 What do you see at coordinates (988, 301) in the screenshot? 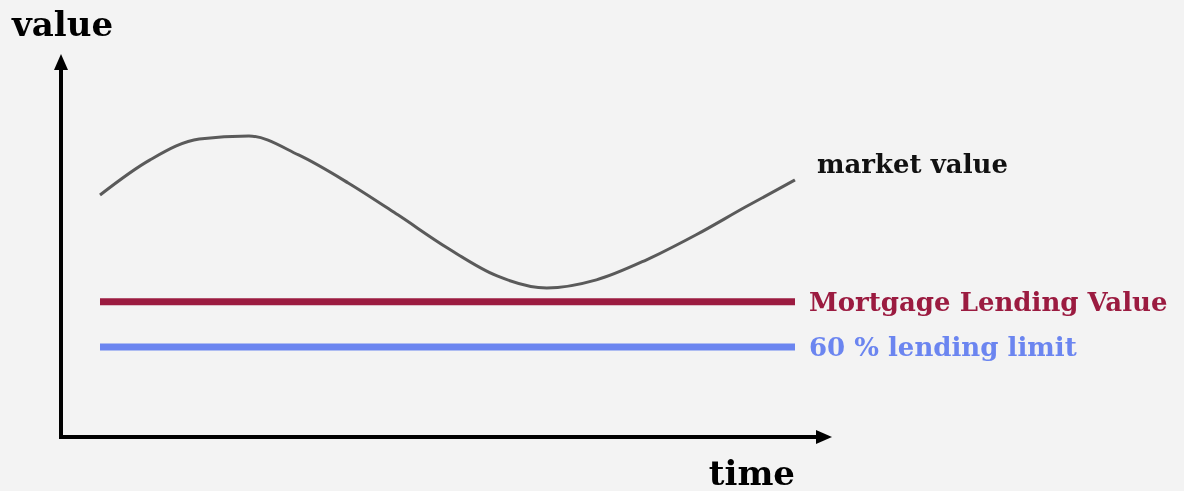
I see `series-label: Mortgage Lending Value` at bounding box center [988, 301].